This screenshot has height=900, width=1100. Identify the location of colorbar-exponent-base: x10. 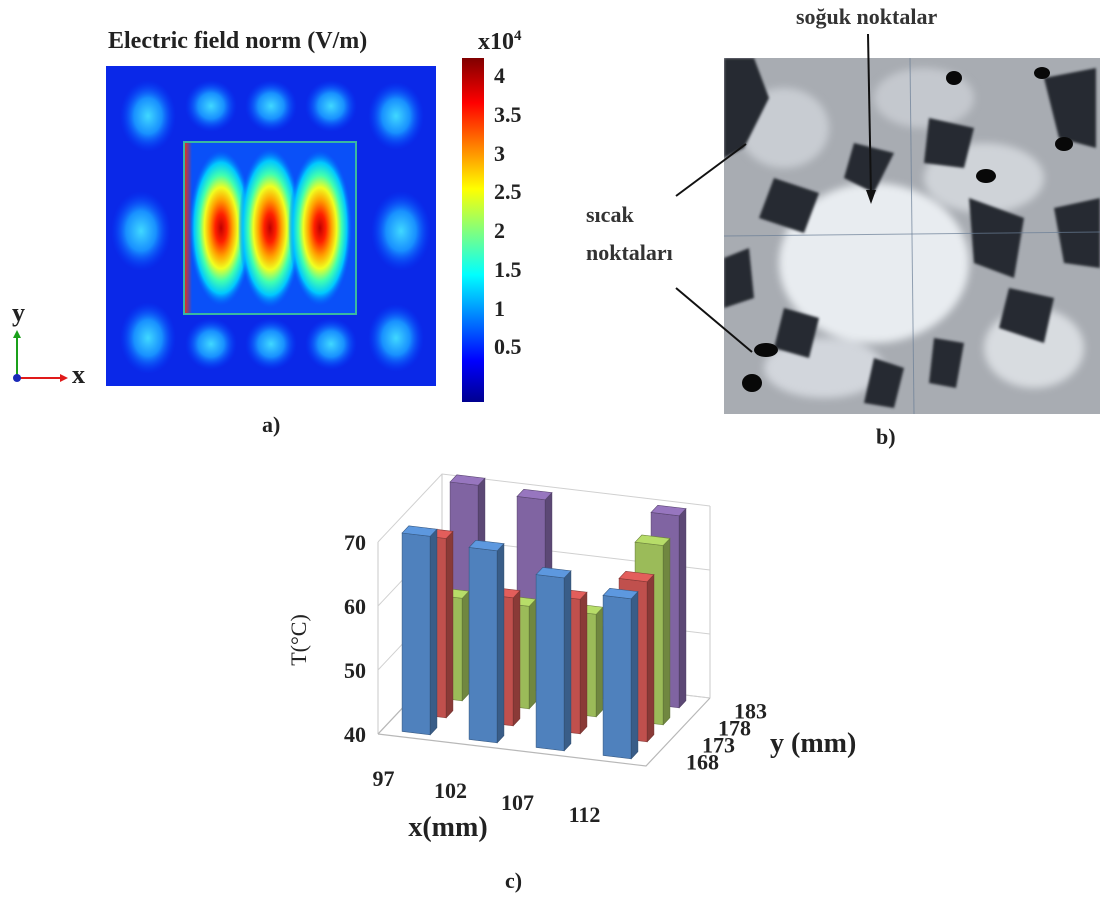
(496, 42).